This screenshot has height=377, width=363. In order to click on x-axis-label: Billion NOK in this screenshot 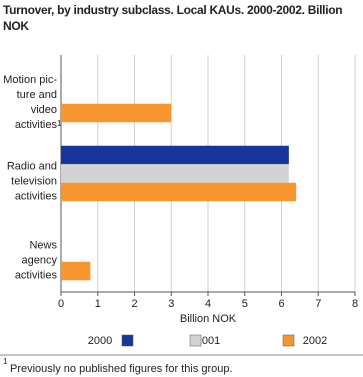, I will do `click(208, 319)`.